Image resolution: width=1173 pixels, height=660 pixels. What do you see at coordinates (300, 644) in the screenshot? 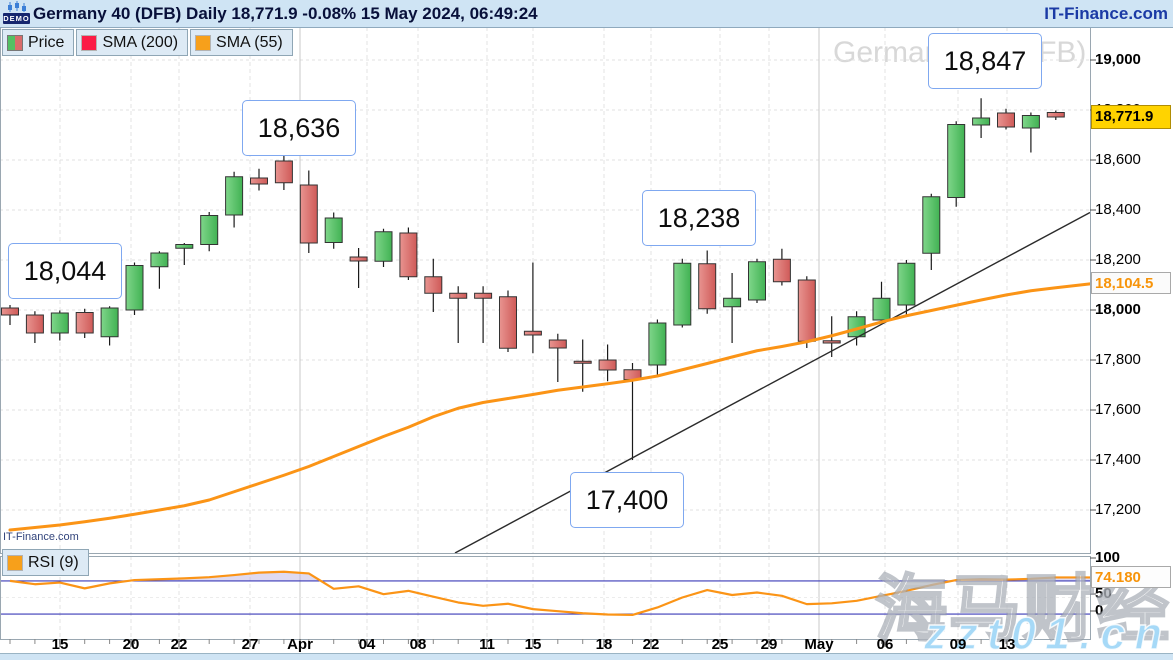
I see `time-axis-label: Apr` at bounding box center [300, 644].